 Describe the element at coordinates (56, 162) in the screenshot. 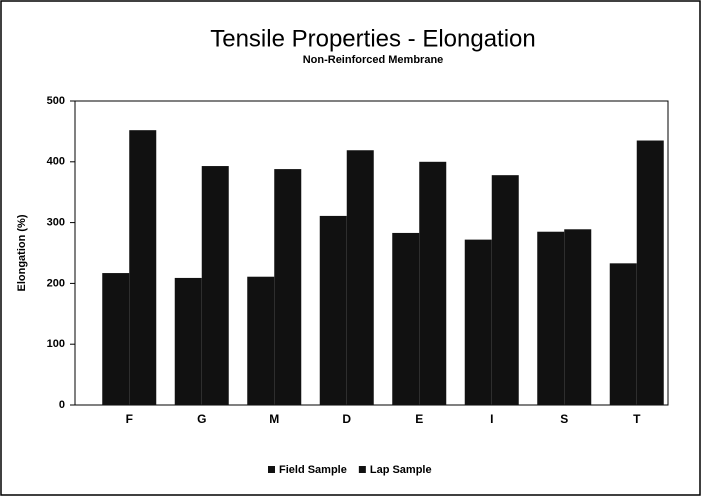

I see `y-tick-label: 400` at that location.